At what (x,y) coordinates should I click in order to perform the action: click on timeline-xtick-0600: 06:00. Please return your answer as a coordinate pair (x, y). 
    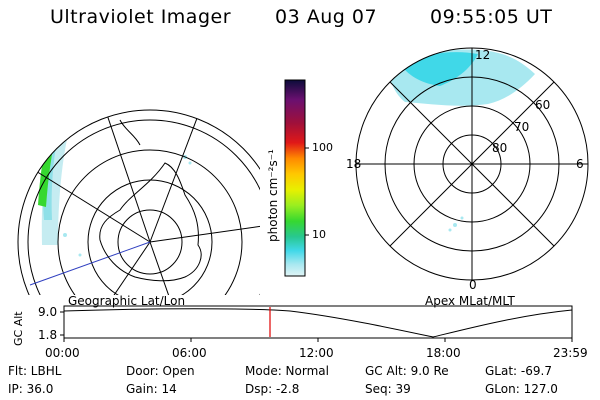
    Looking at the image, I should click on (189, 353).